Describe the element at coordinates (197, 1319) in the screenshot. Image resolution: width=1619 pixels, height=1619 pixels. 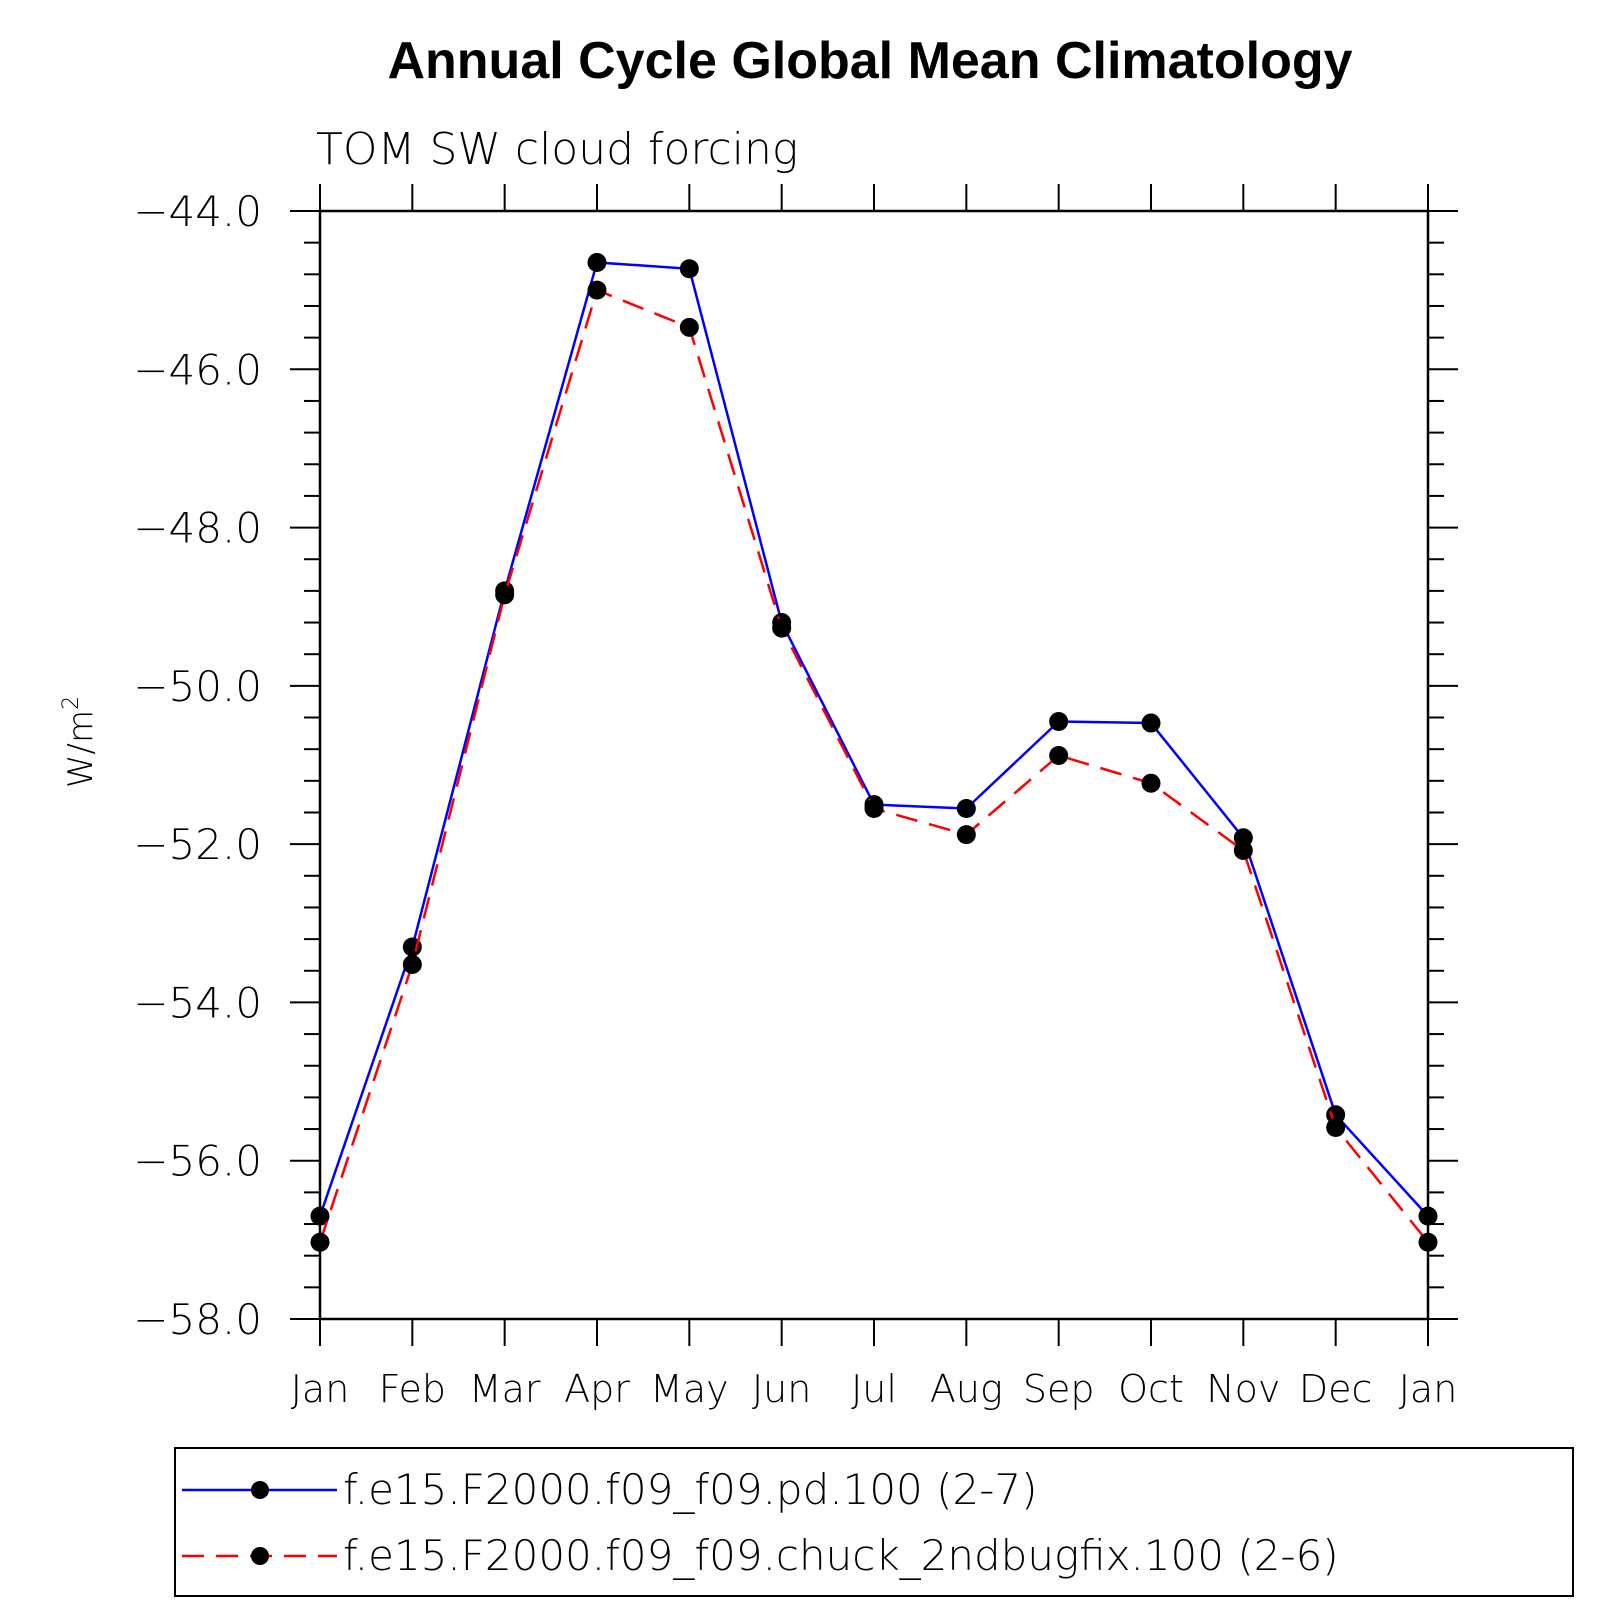
I see `y-tick-label: −58.0` at that location.